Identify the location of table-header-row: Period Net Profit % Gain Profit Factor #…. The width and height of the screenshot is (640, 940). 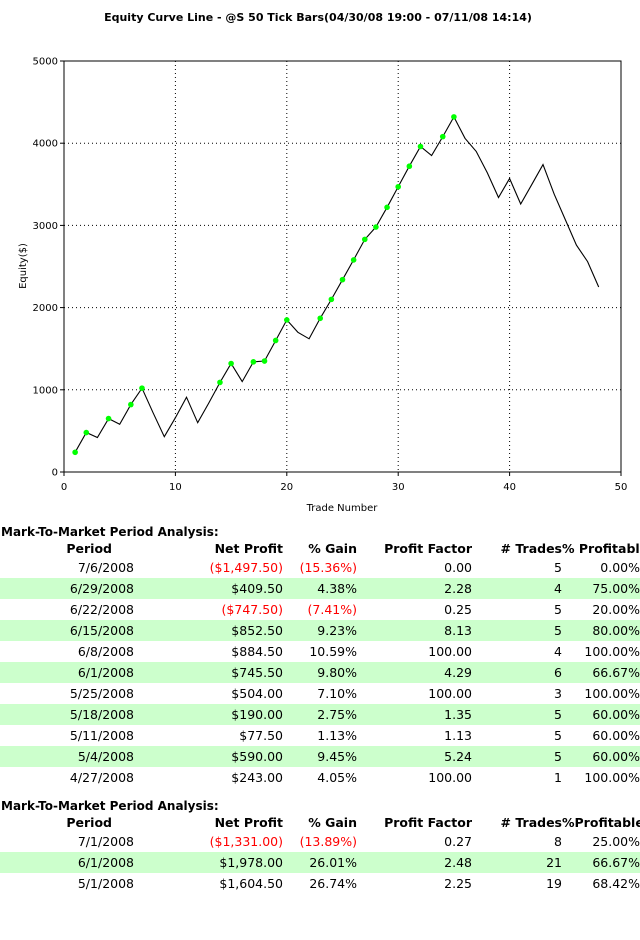
(320, 548).